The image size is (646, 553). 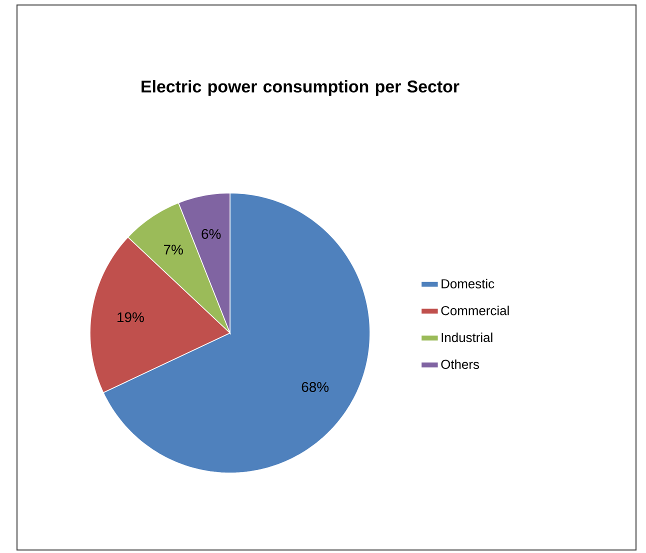 What do you see at coordinates (315, 387) in the screenshot?
I see `data-label: 68%` at bounding box center [315, 387].